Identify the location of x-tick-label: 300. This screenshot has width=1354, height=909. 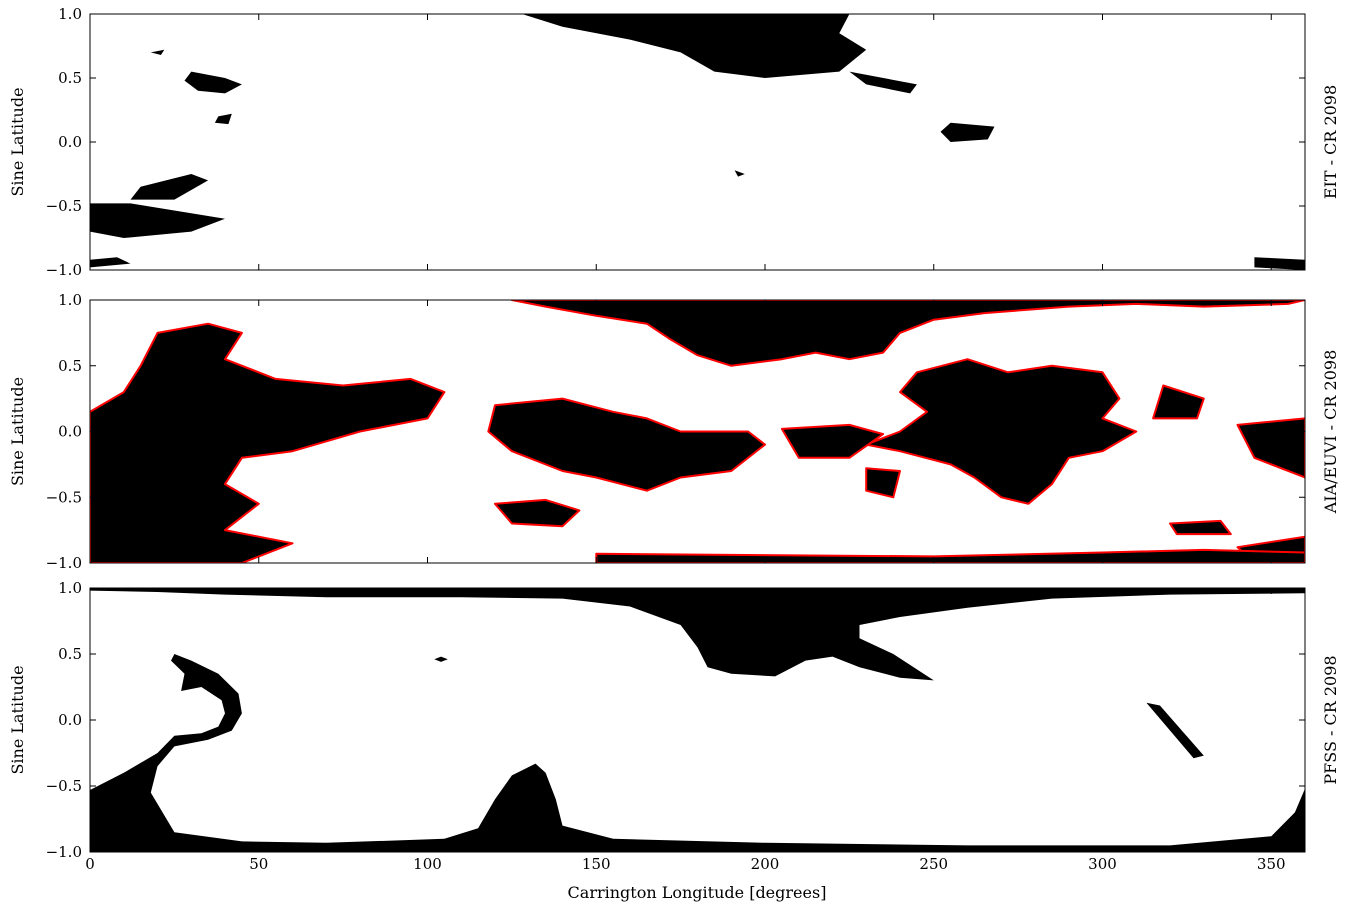
(1102, 864).